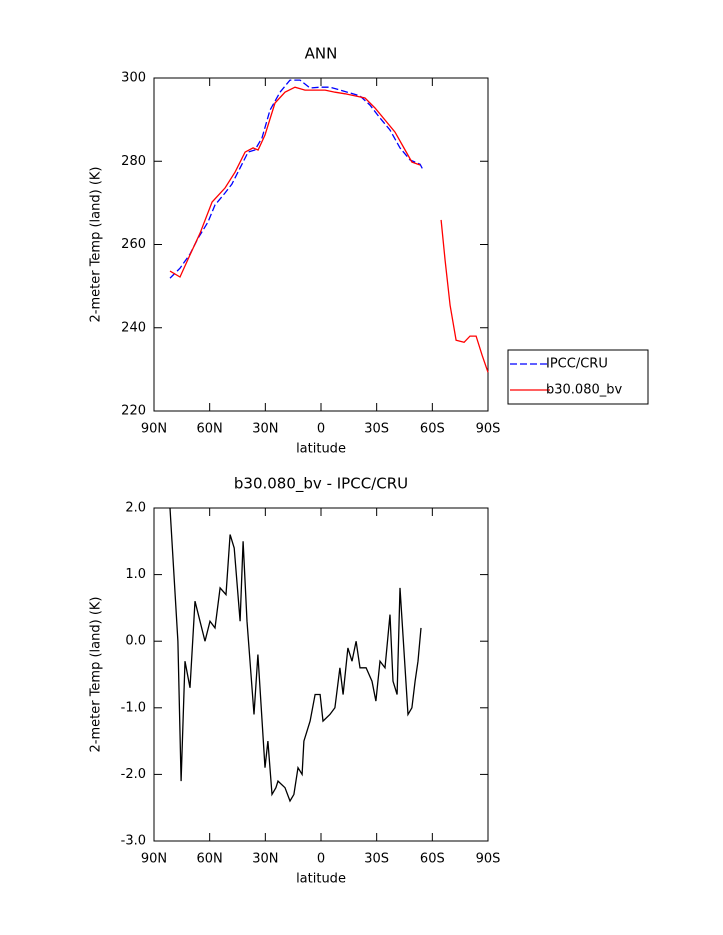 The width and height of the screenshot is (723, 935). I want to click on y-tick-label: 0.0, so click(135, 641).